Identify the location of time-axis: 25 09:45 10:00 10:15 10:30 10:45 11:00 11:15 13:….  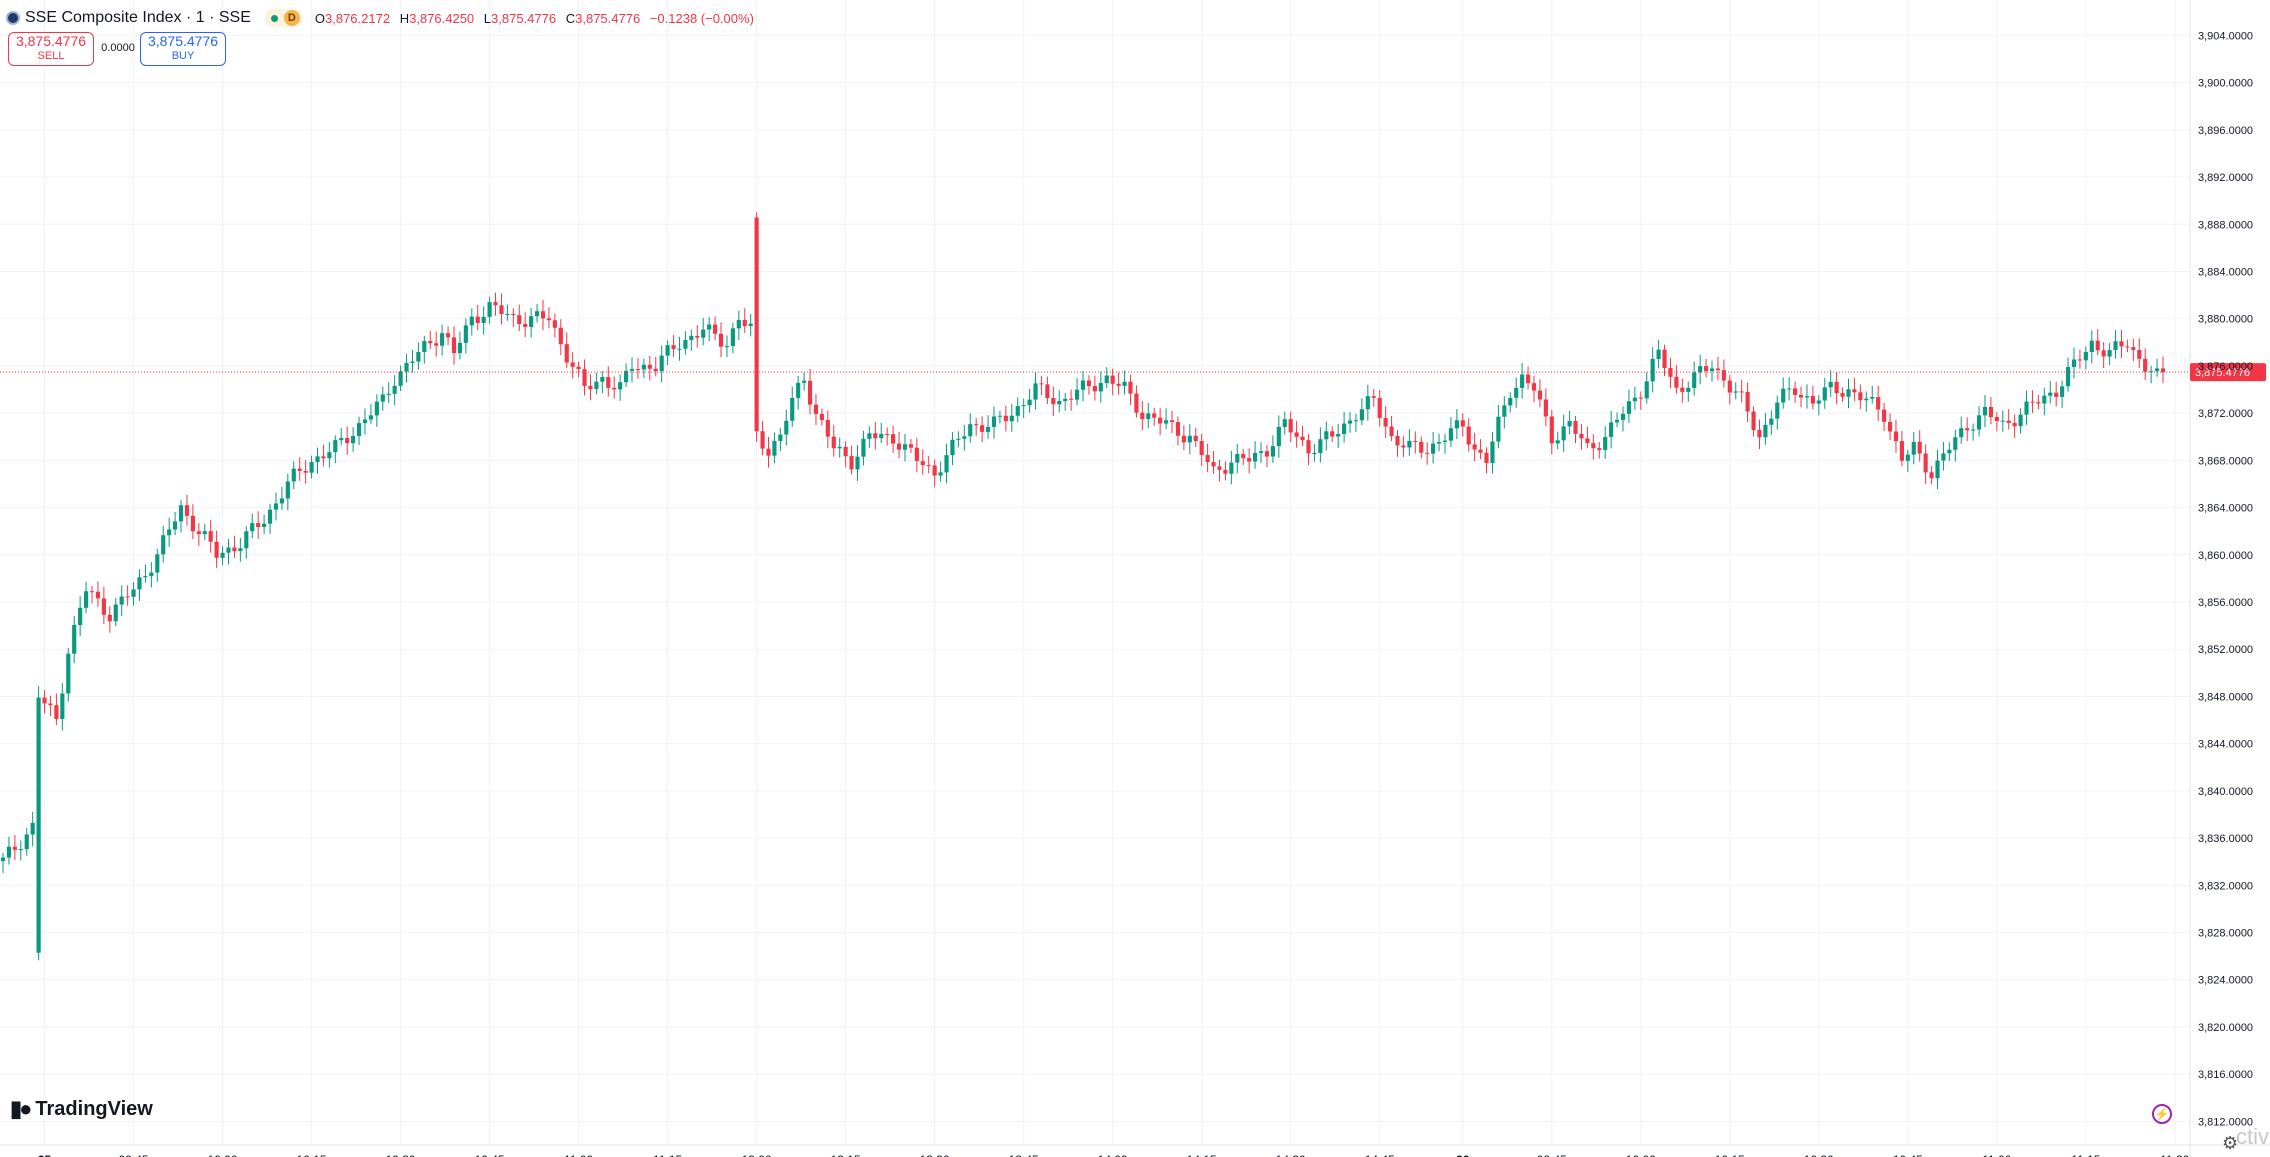
(1114, 1155).